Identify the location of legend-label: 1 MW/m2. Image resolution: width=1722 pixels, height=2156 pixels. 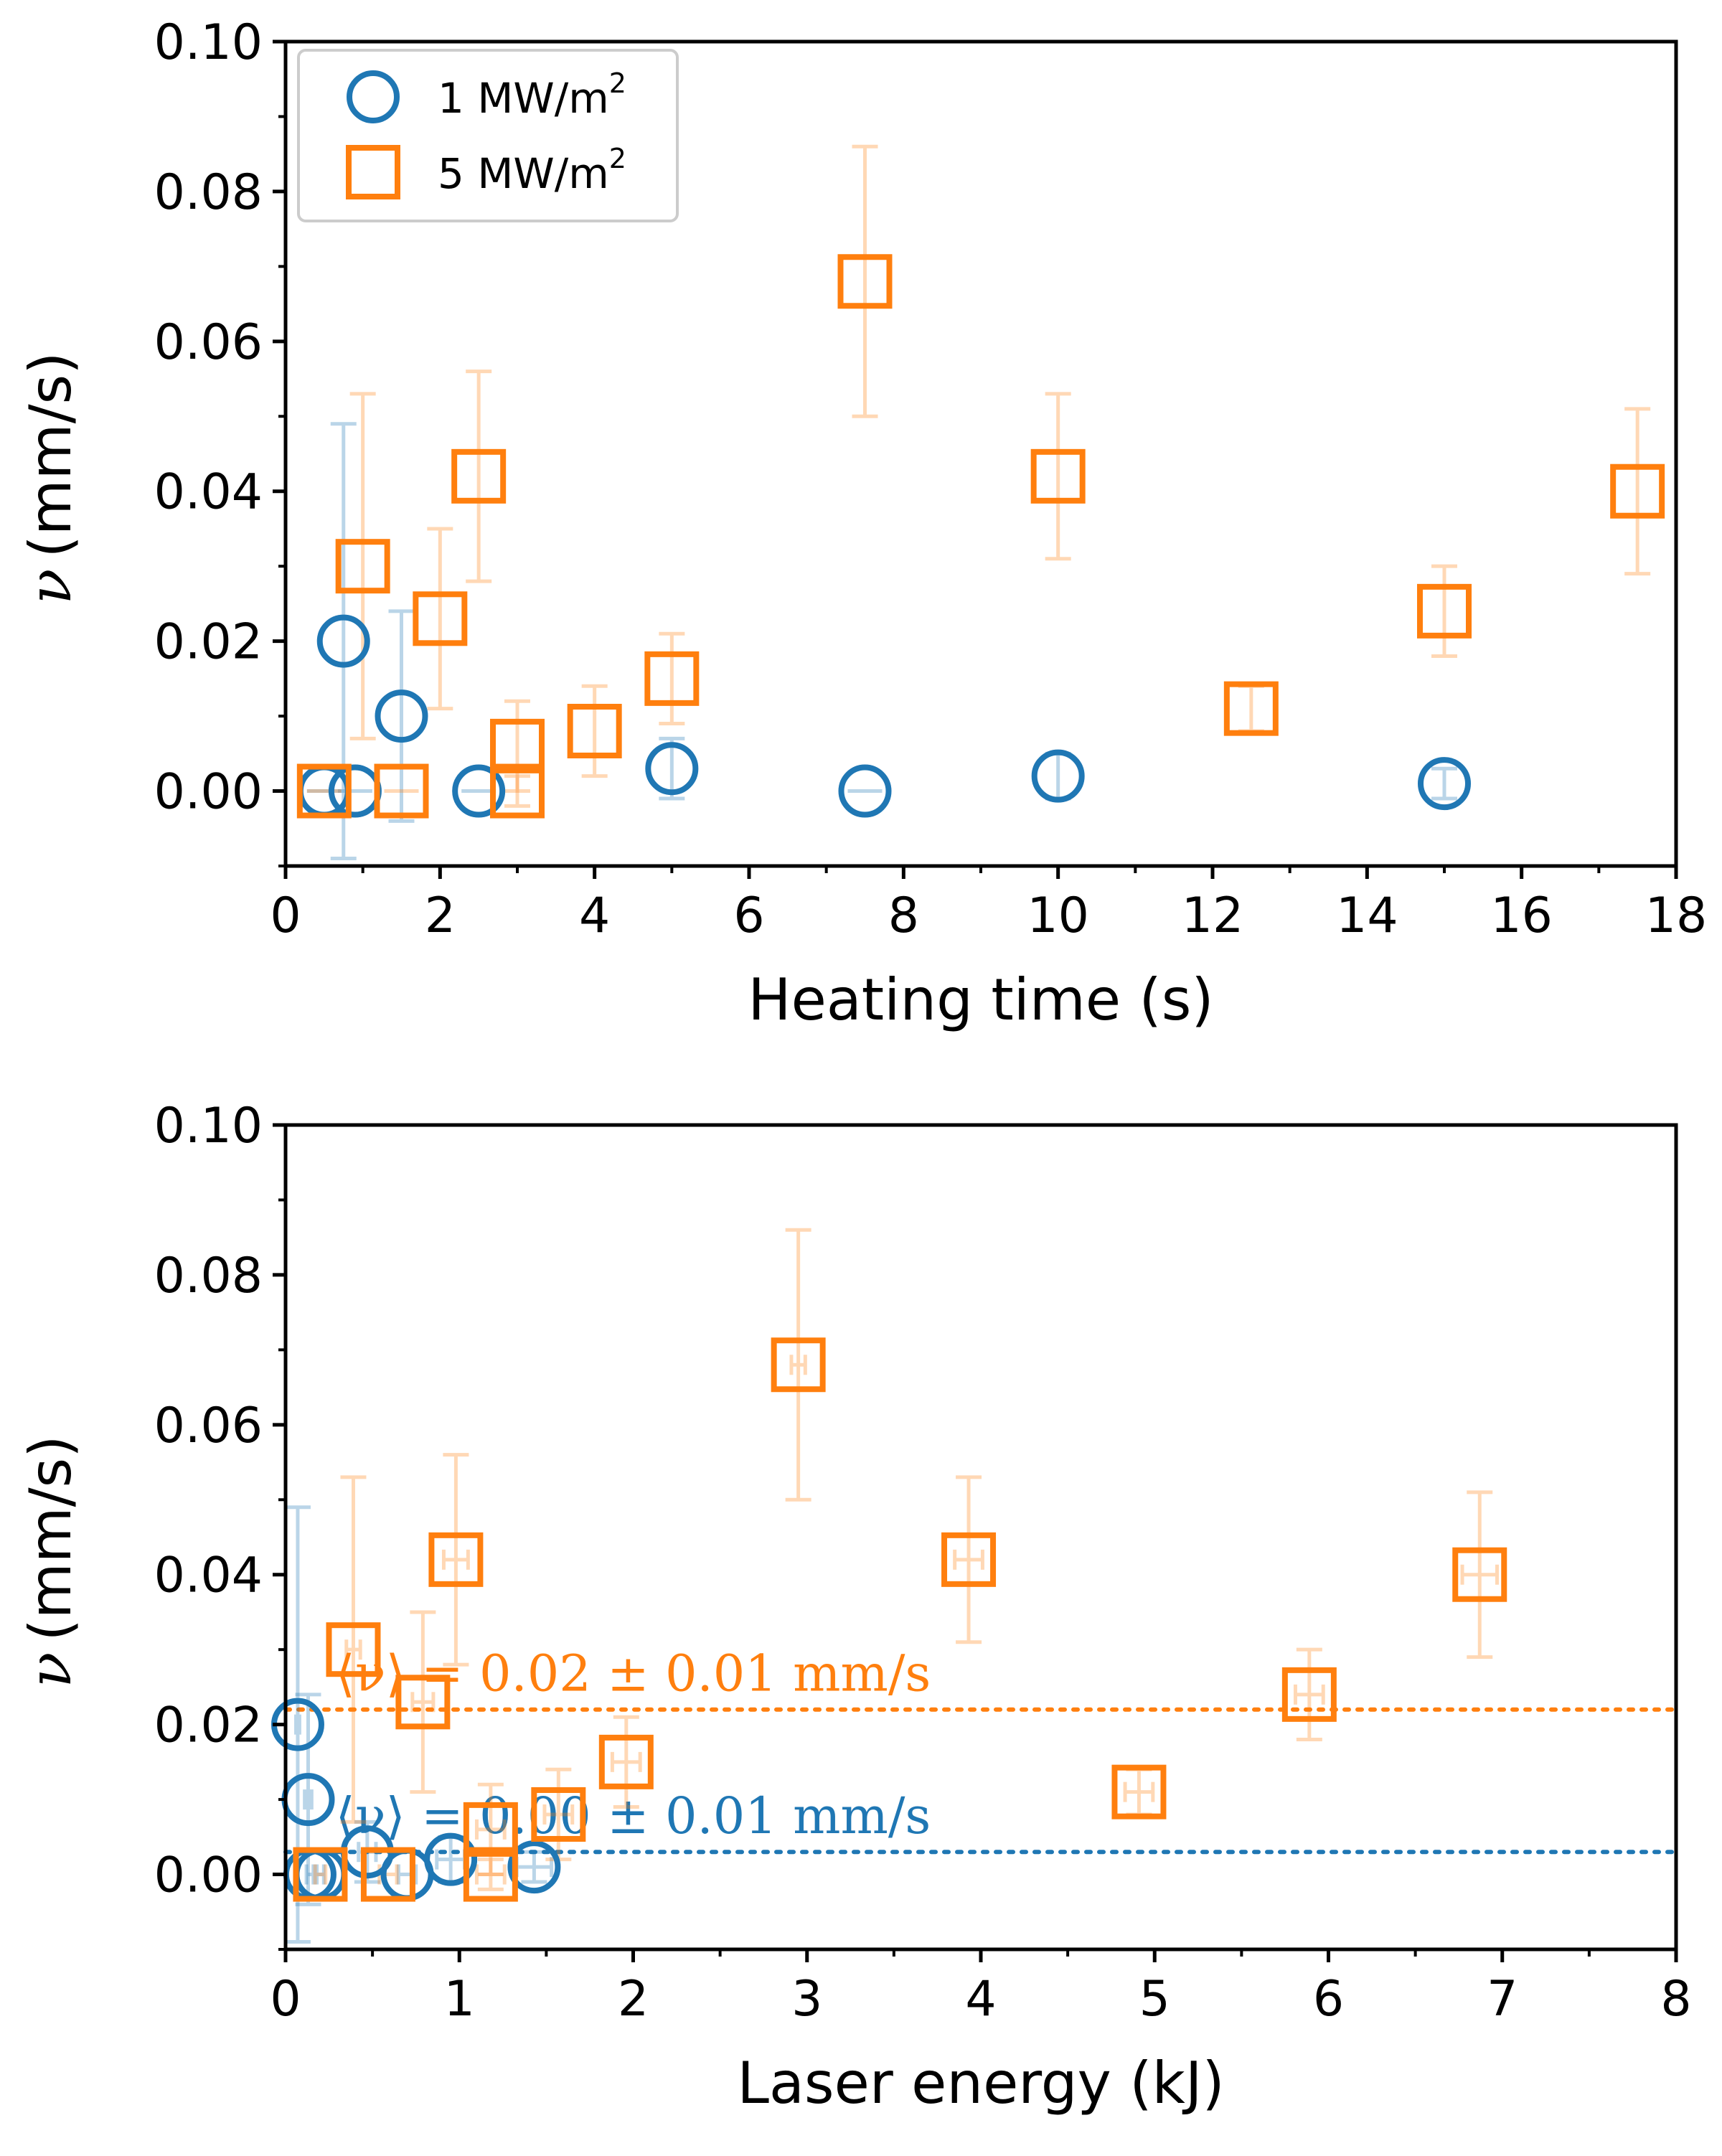
(532, 95).